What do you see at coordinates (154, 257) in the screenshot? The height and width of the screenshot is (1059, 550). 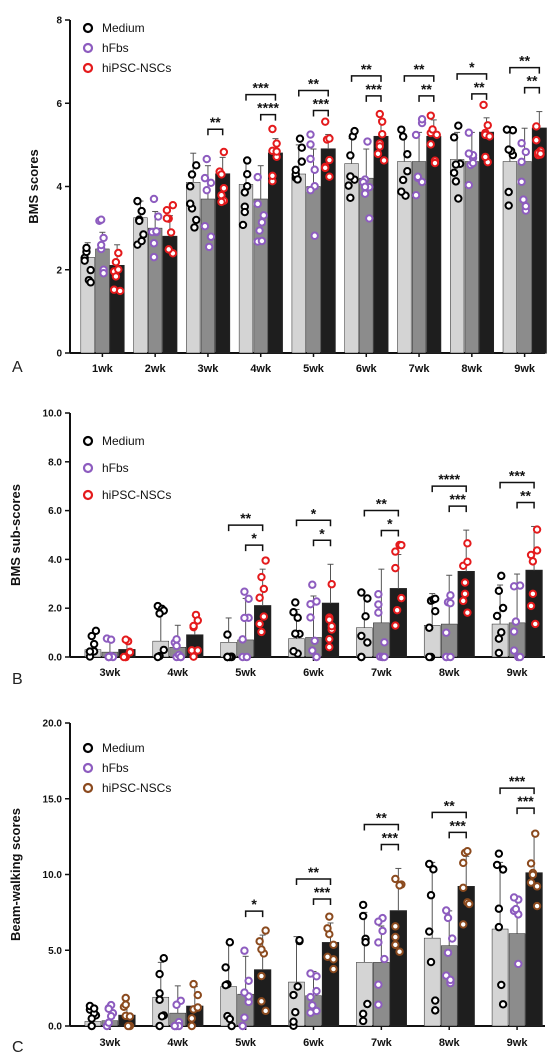 I see `data-point-hfbs-2wk` at bounding box center [154, 257].